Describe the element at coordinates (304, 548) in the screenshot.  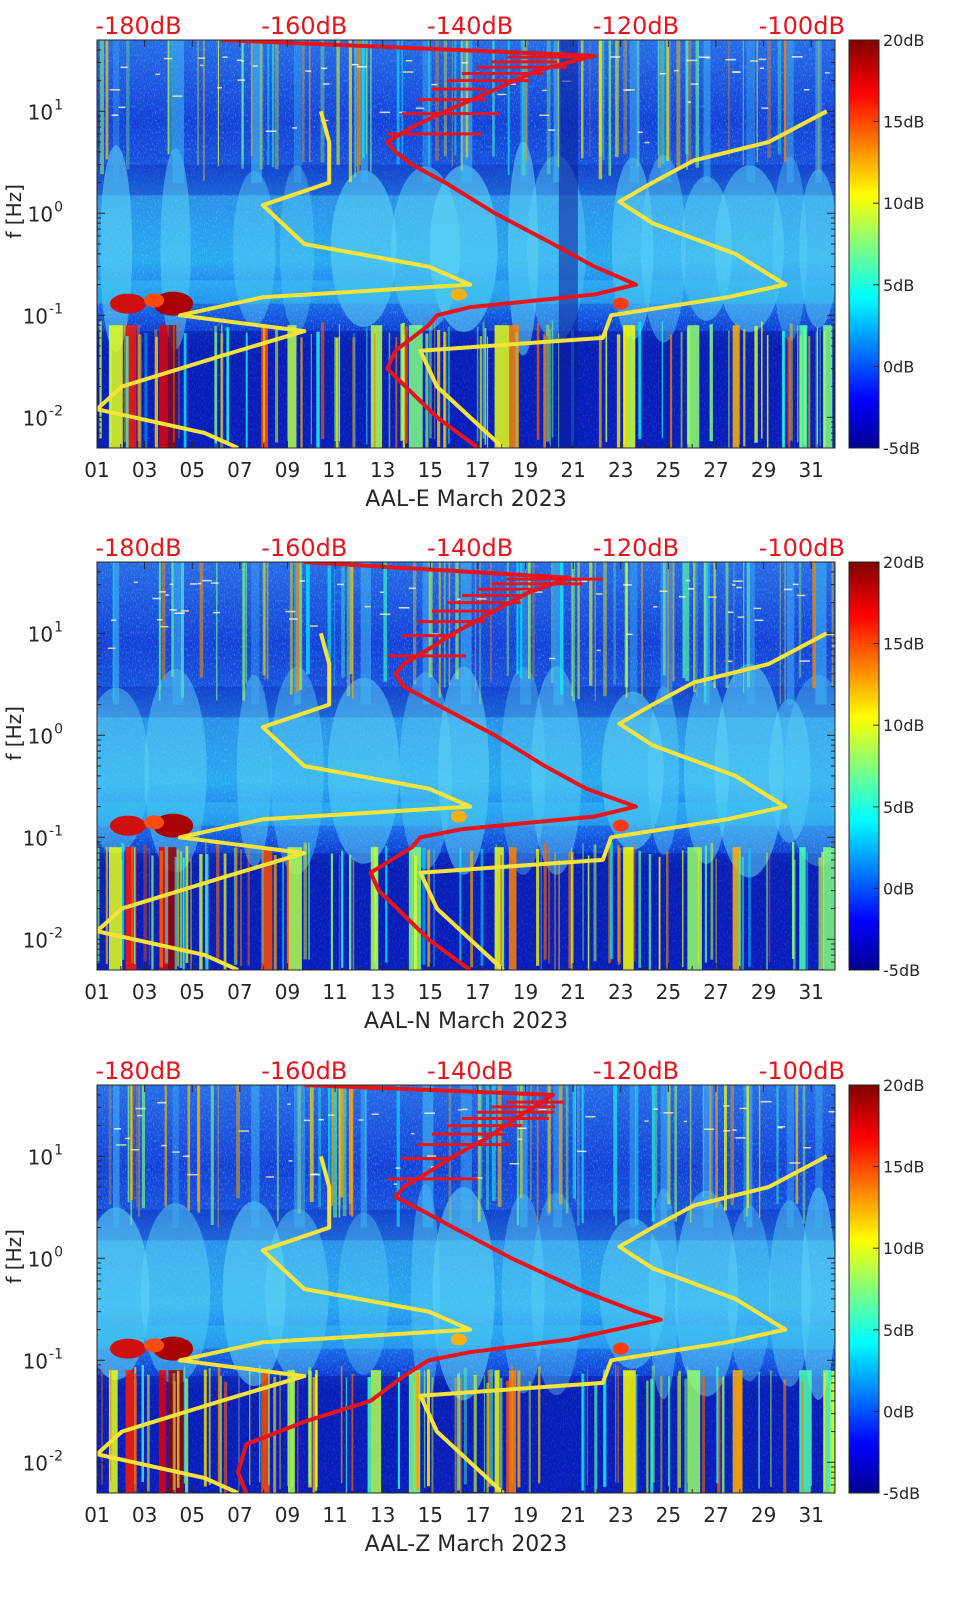
I see `top-db-label: -160dB` at that location.